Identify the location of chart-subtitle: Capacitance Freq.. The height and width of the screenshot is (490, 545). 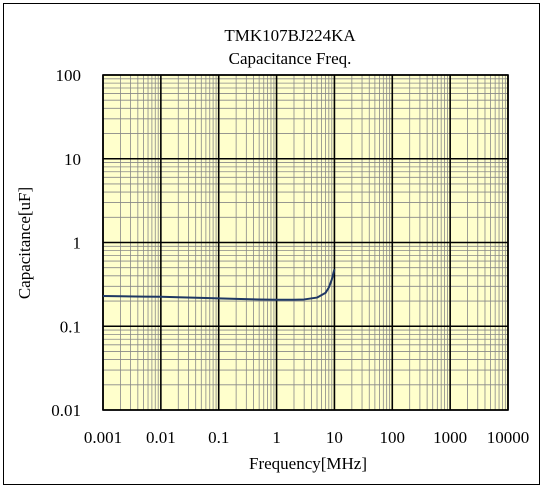
(290, 58).